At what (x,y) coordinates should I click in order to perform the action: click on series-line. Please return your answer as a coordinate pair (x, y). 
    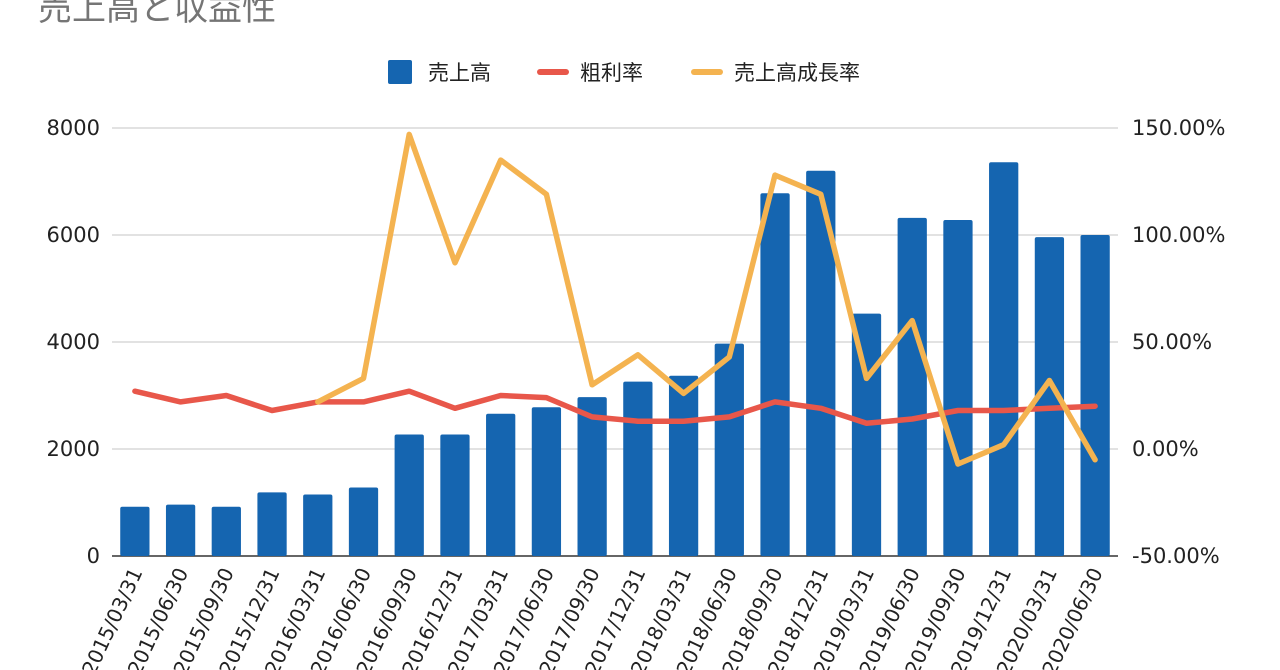
    Looking at the image, I should click on (615, 407).